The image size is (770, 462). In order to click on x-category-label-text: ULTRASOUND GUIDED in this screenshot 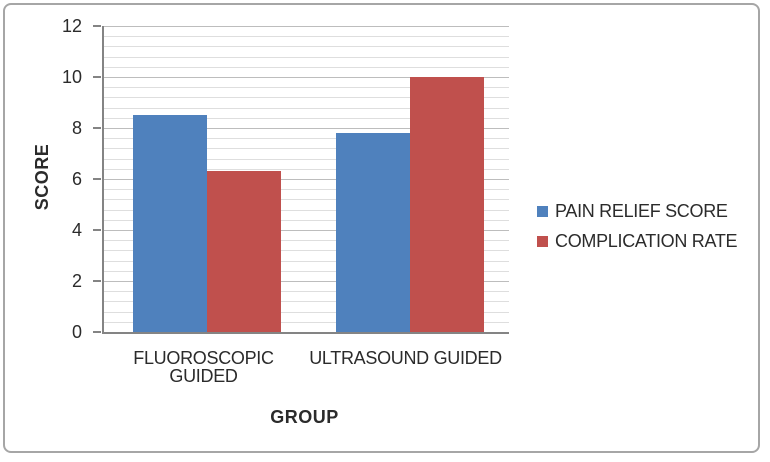, I will do `click(405, 358)`.